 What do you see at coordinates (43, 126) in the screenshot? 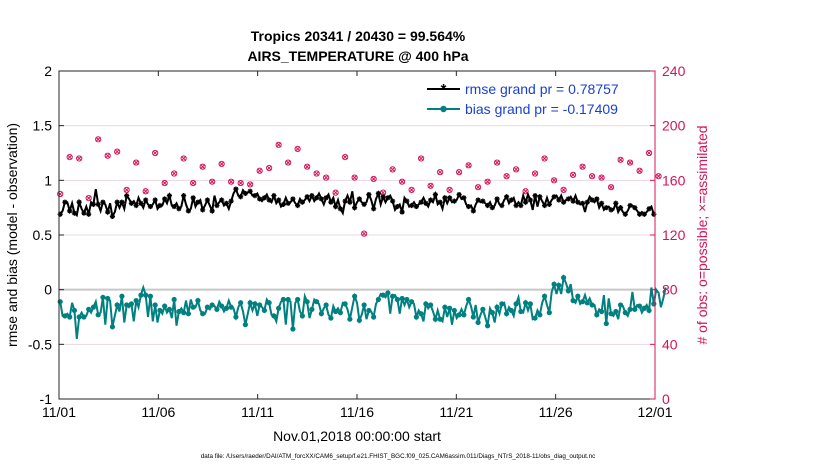
I see `y-tick-label-left: 1.5` at bounding box center [43, 126].